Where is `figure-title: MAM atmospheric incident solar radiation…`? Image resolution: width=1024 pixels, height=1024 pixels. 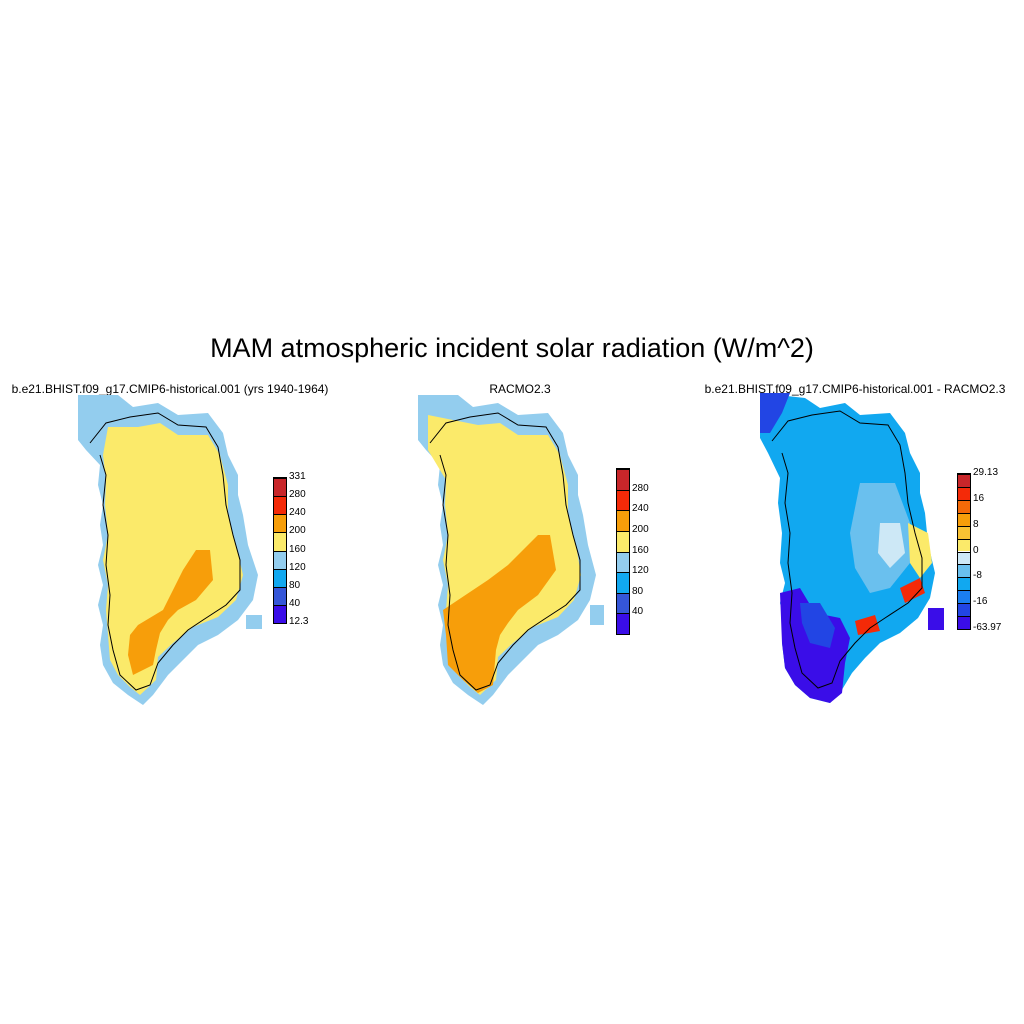
figure-title: MAM atmospheric incident solar radiation… is located at coordinates (512, 348).